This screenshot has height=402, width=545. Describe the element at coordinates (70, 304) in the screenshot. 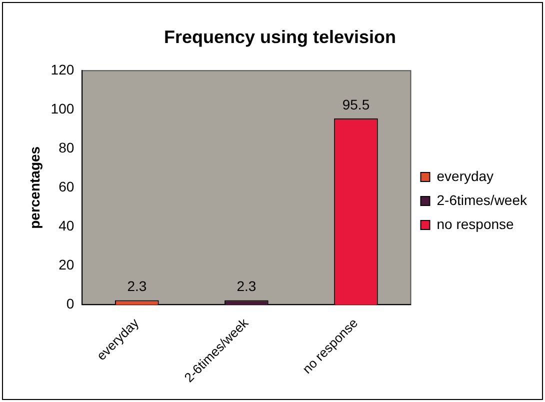

I see `y-tick-label: 0` at that location.